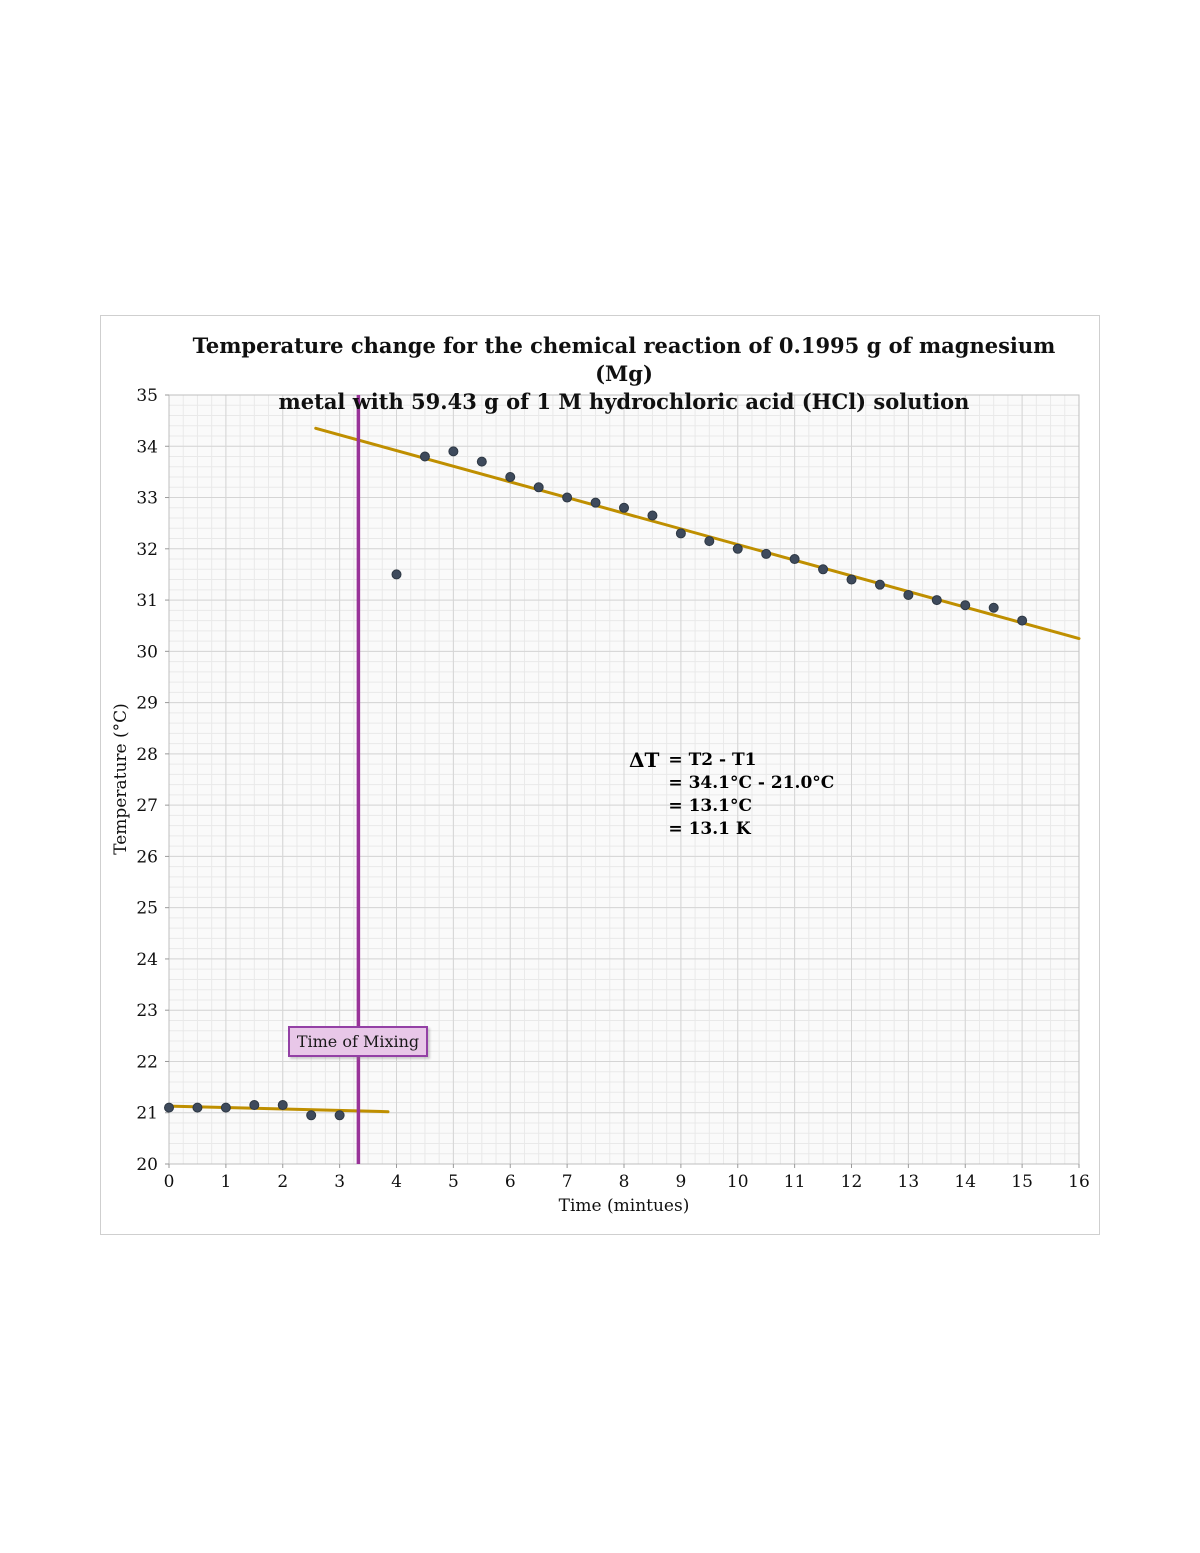  I want to click on x-tick-label: 14, so click(965, 1182).